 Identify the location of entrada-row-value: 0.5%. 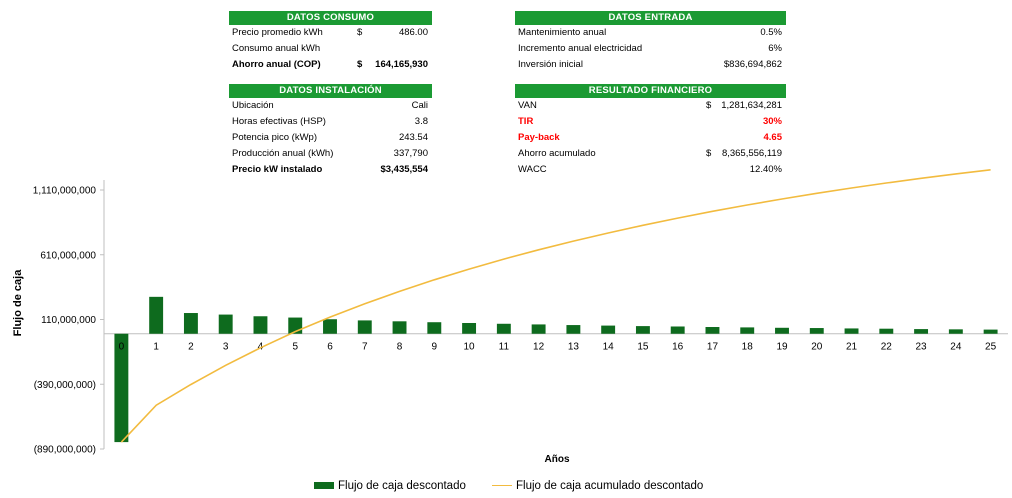
(771, 32).